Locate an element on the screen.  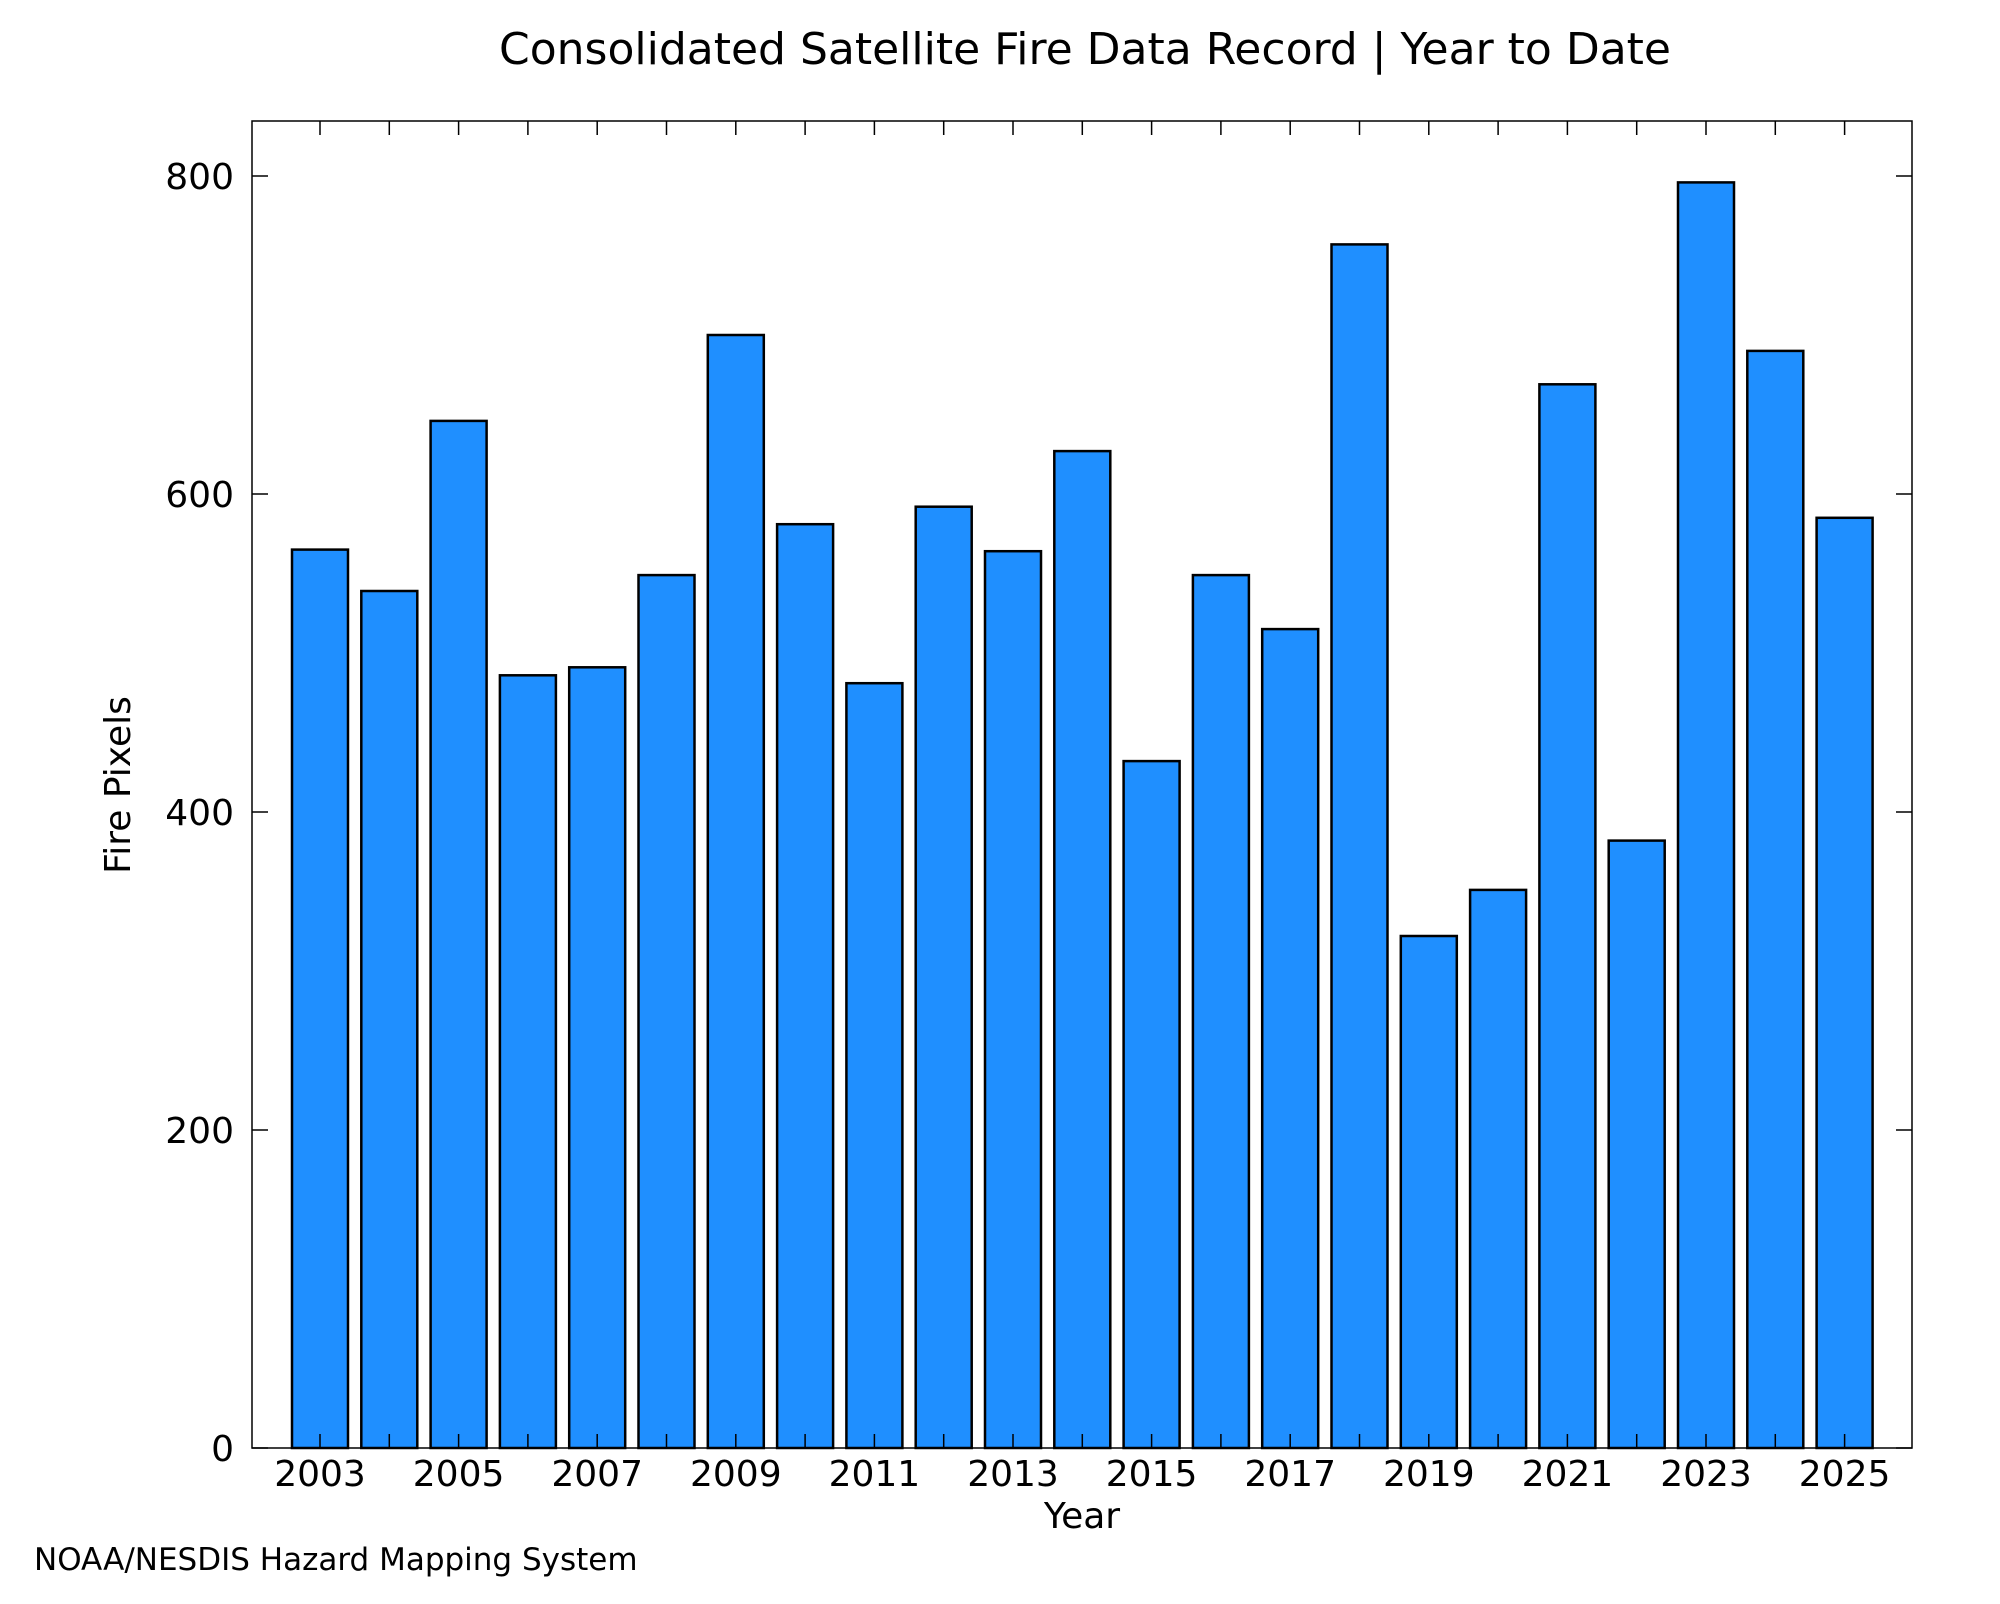
bar-2009 is located at coordinates (736, 891).